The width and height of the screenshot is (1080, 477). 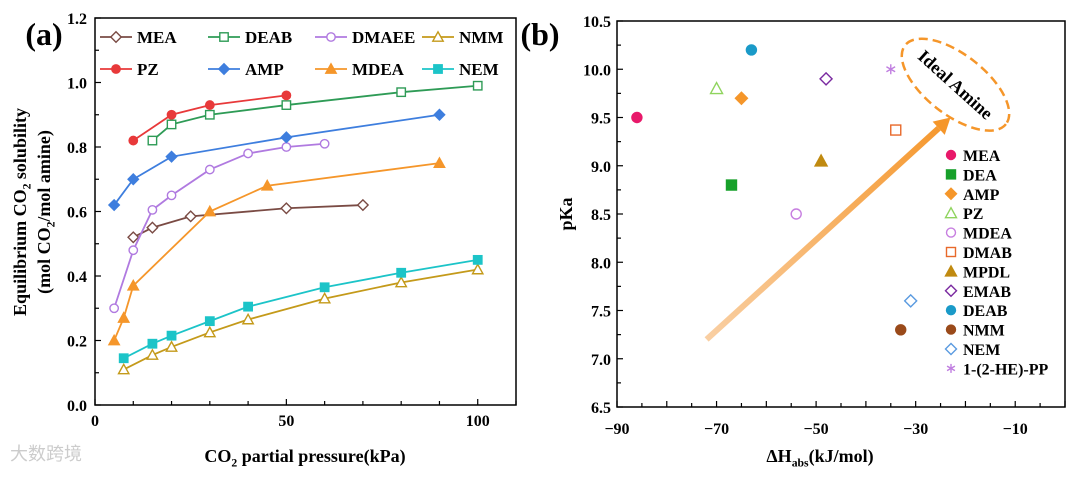 I want to click on panel-label-b: (b), so click(x=539, y=34).